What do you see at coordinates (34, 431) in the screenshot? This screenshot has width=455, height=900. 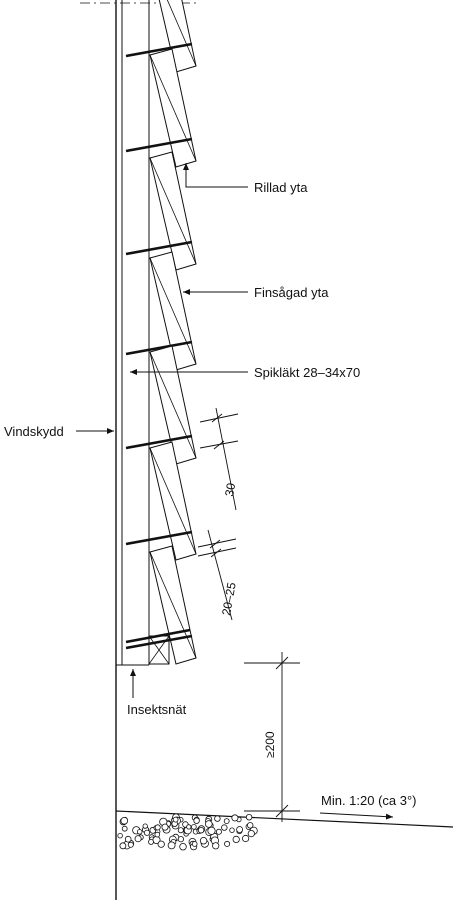 I see `label-vindskydd: Vindskydd` at bounding box center [34, 431].